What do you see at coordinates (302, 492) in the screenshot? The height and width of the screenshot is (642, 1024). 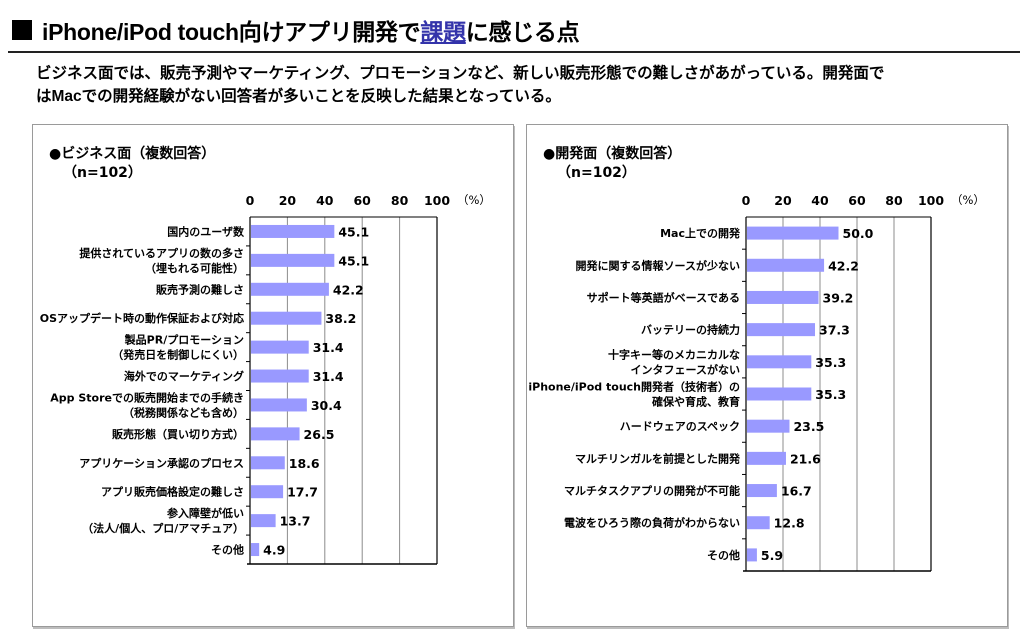 I see `business-value-label-10: 17.7` at bounding box center [302, 492].